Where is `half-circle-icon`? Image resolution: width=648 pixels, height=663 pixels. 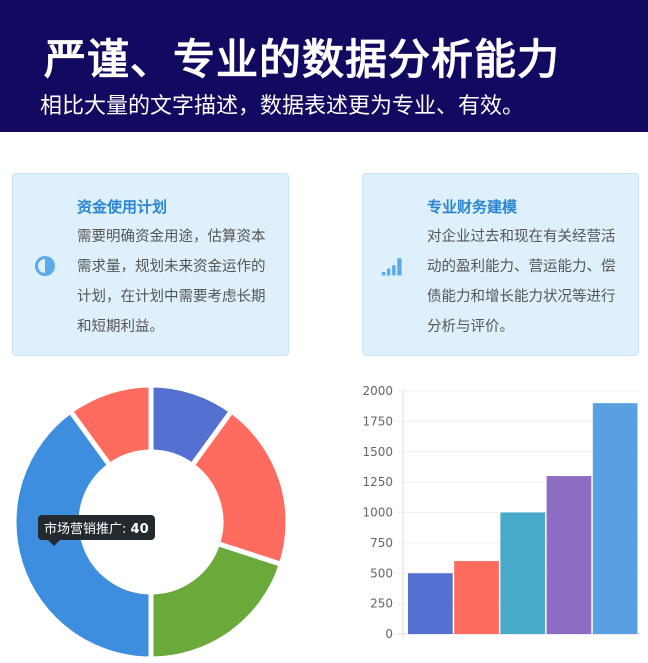
half-circle-icon is located at coordinates (45, 266).